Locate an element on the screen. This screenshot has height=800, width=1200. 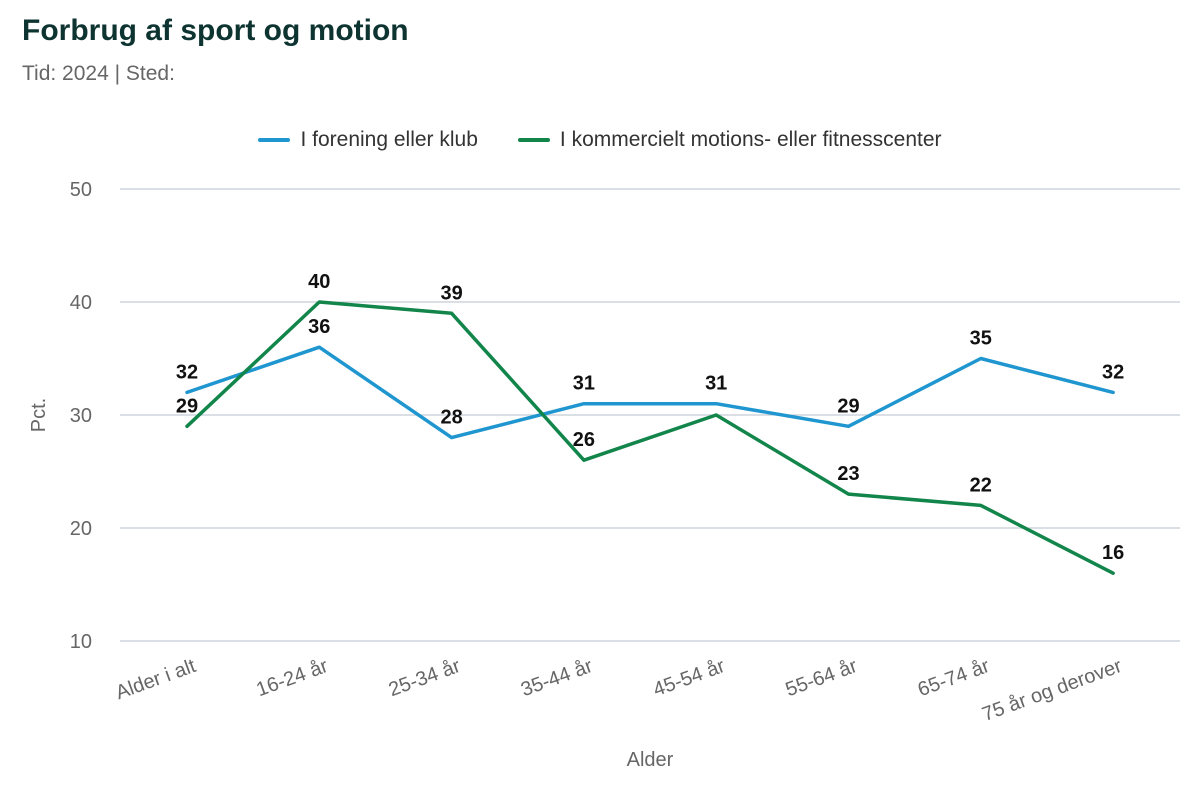
data-label-s0-p0: 32 is located at coordinates (187, 372).